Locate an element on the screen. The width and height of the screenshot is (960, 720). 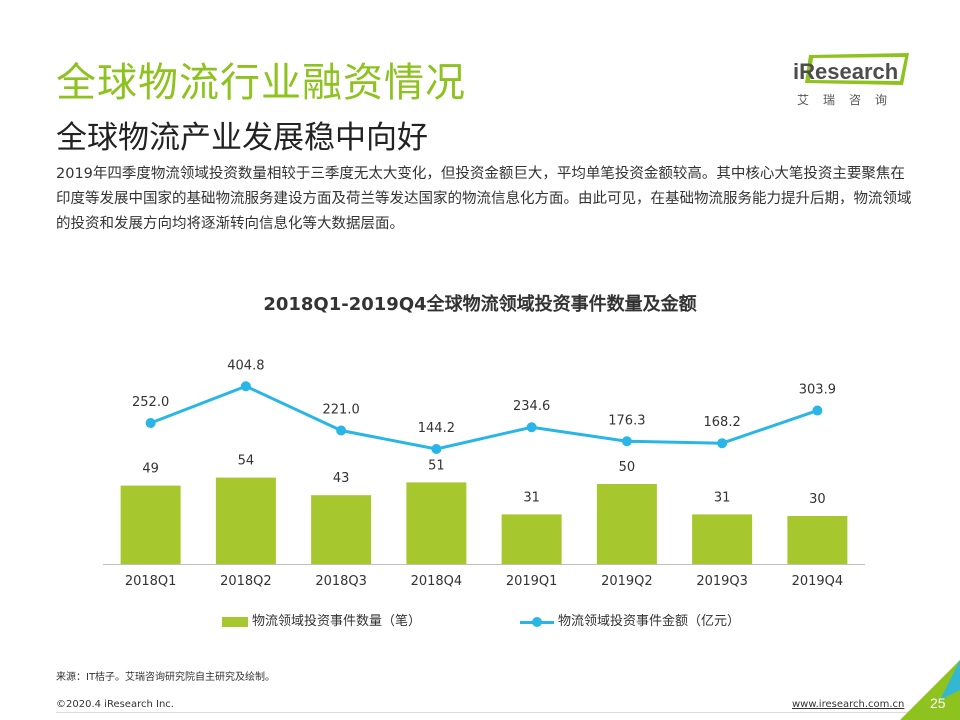
x-tick-label: 2019Q4 is located at coordinates (818, 581).